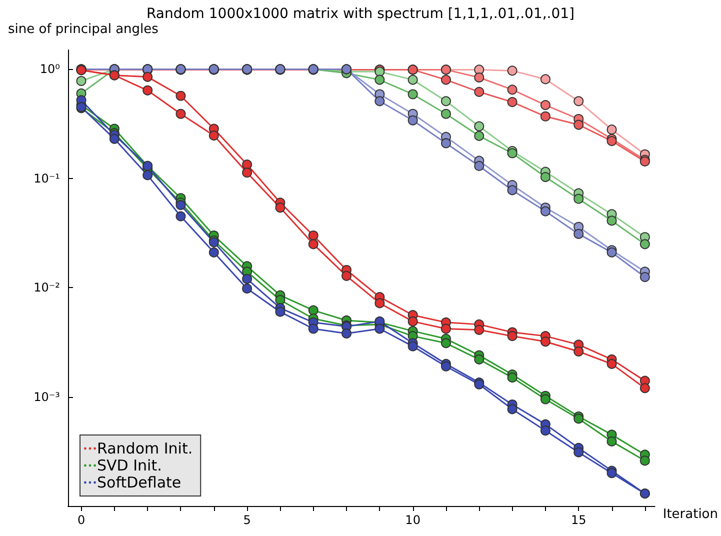 The height and width of the screenshot is (536, 721). Describe the element at coordinates (412, 520) in the screenshot. I see `x-tick-label: 10` at that location.